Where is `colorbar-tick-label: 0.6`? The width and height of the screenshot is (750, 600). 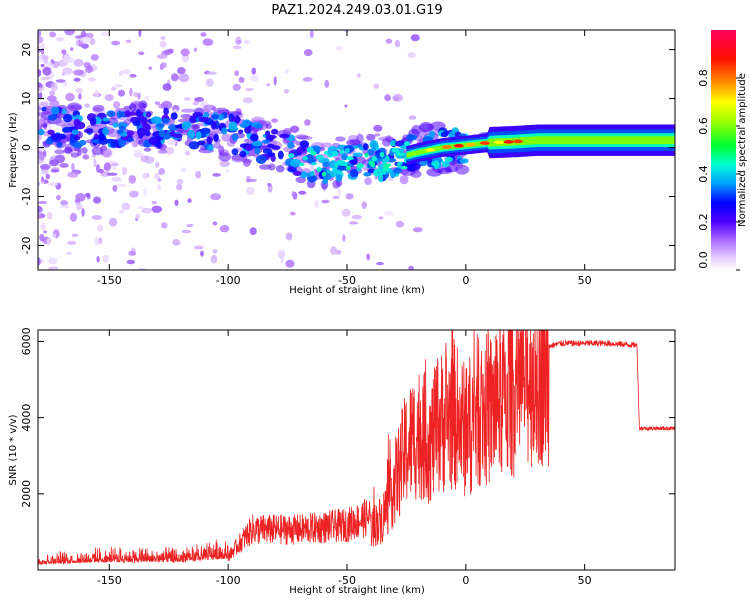 colorbar-tick-label: 0.6 is located at coordinates (703, 126).